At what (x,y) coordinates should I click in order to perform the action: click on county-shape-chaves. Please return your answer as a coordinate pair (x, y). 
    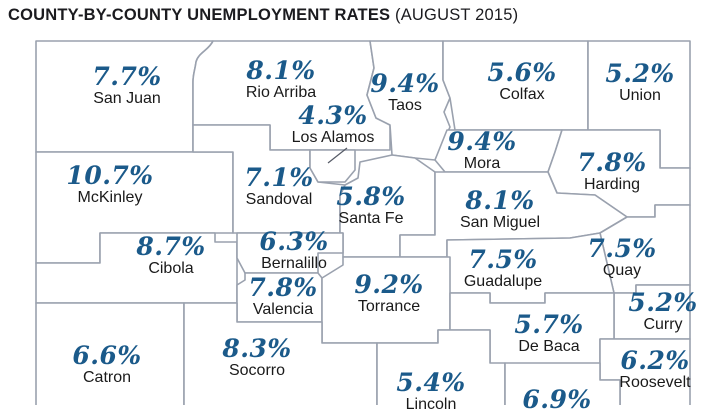
    Looking at the image, I should click on (562, 383).